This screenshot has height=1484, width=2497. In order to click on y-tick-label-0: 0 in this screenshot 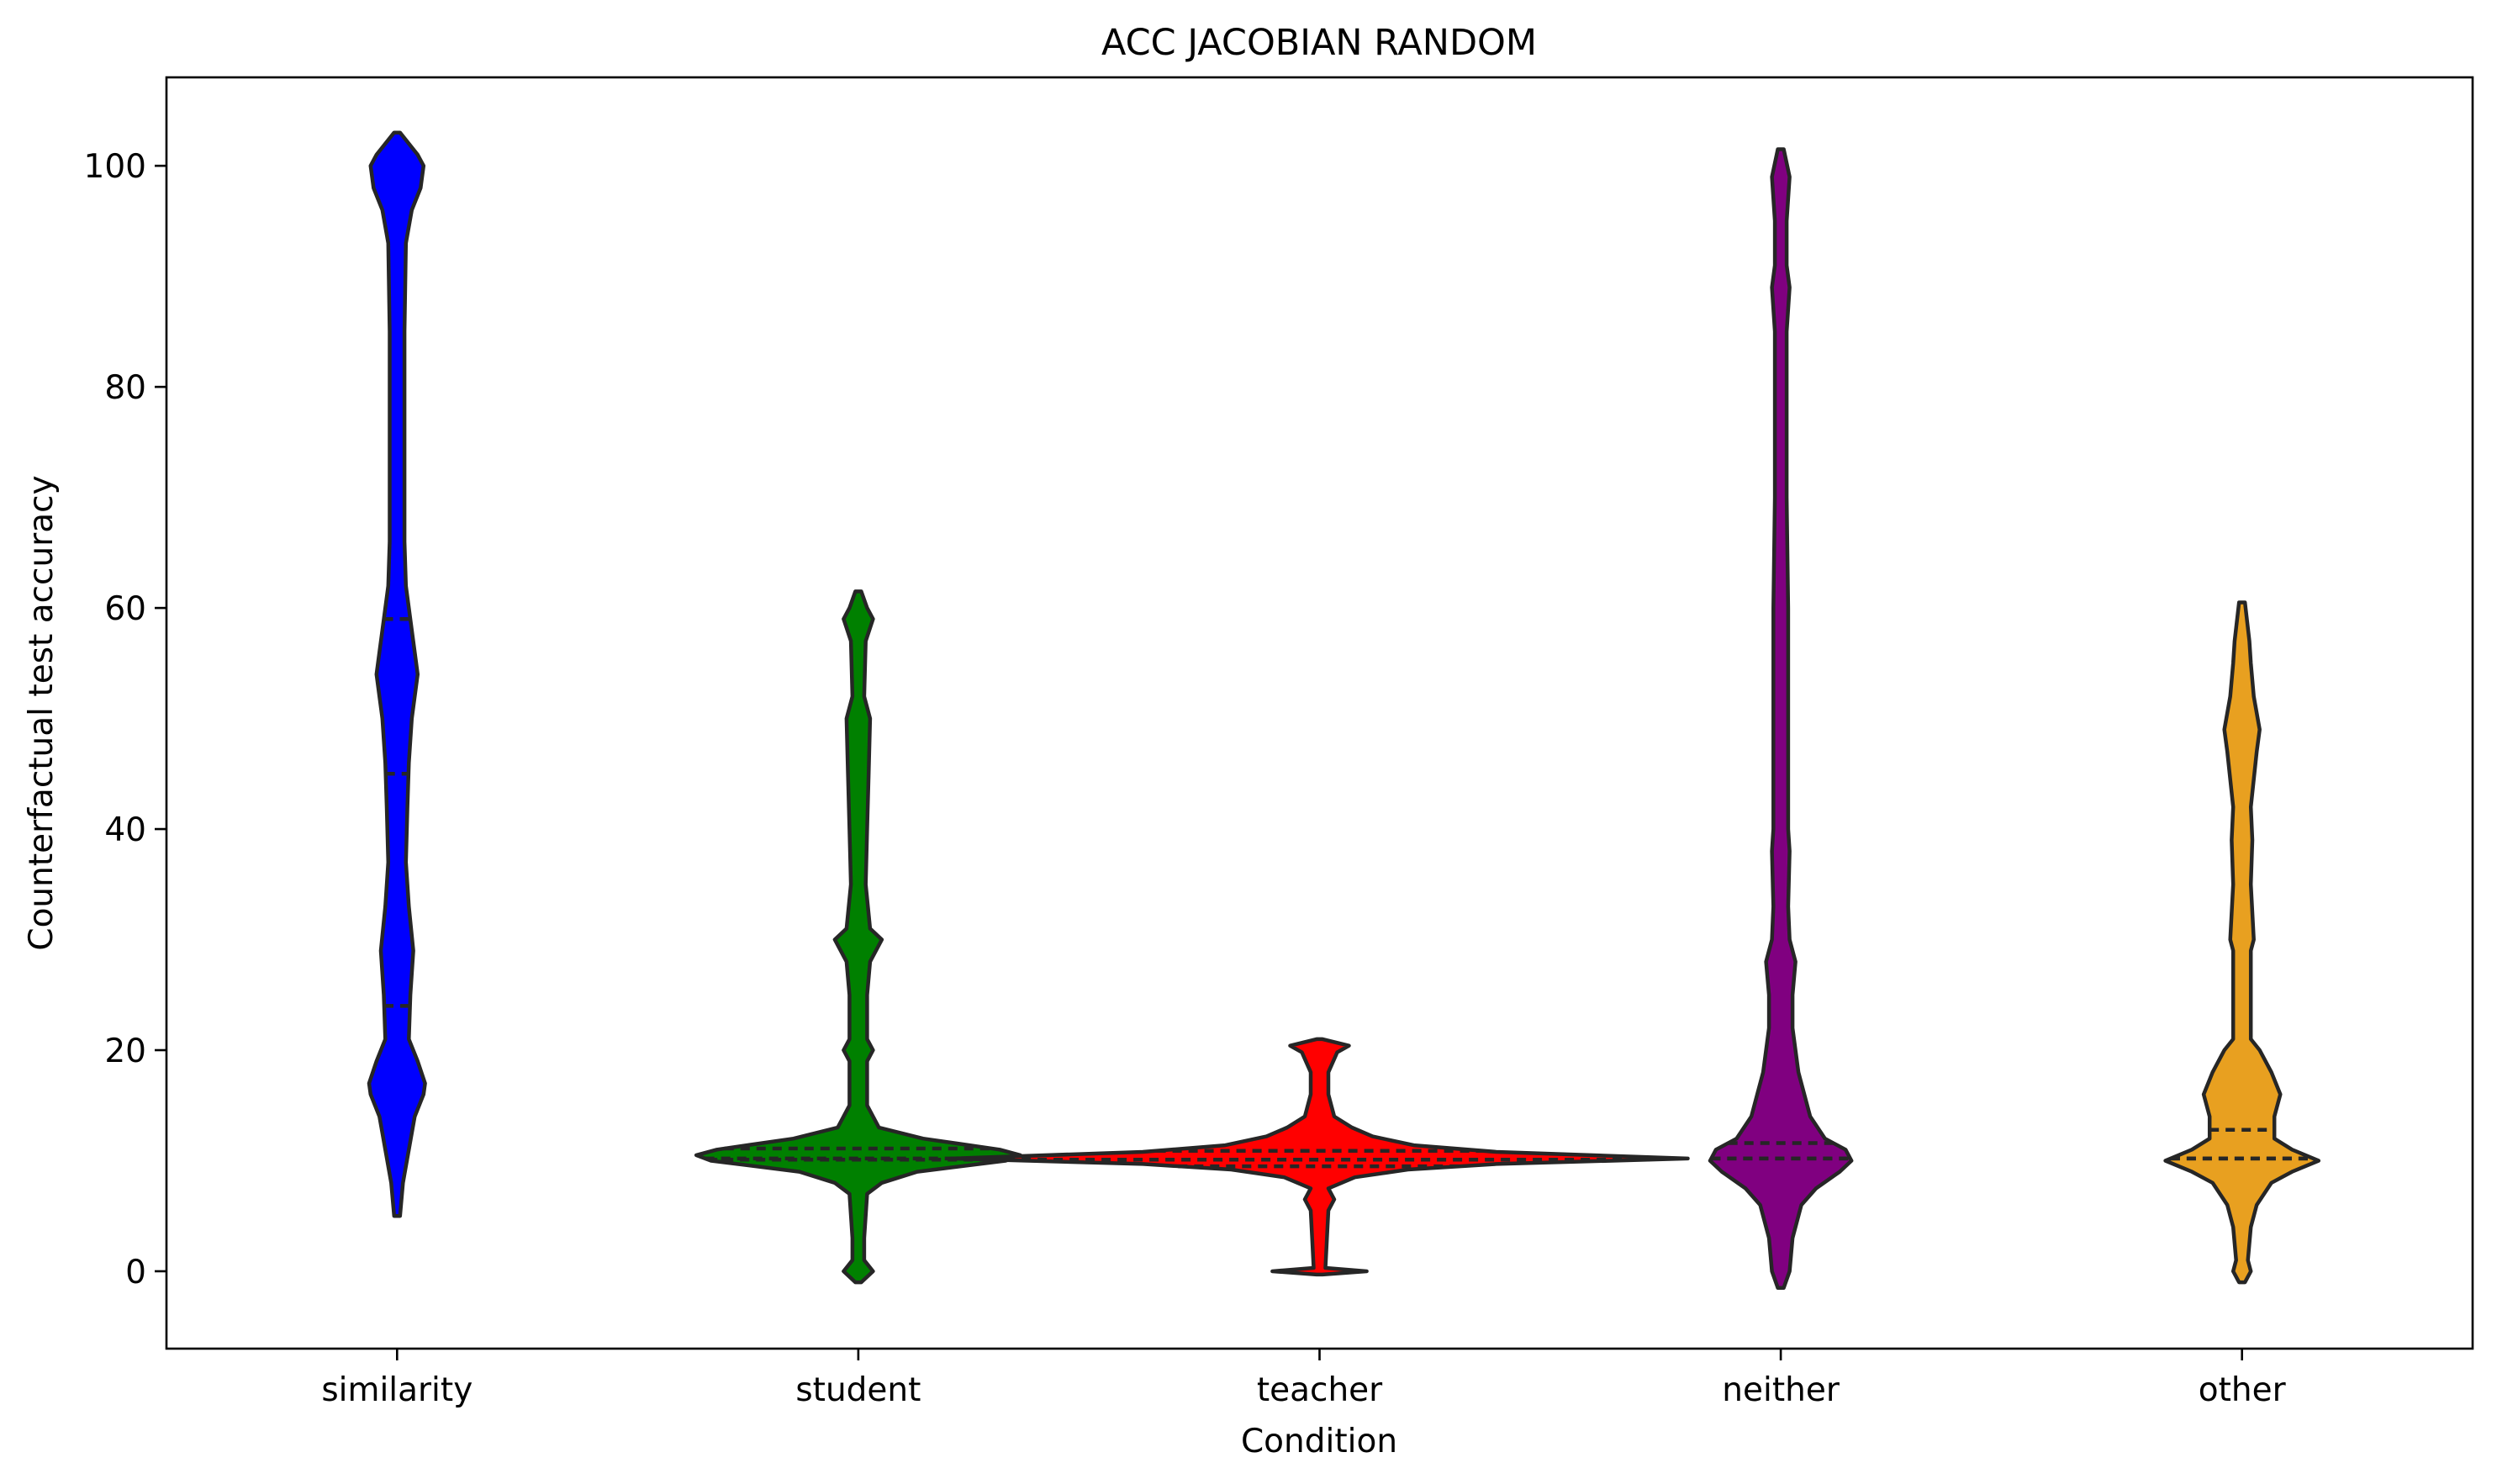, I will do `click(135, 1272)`.